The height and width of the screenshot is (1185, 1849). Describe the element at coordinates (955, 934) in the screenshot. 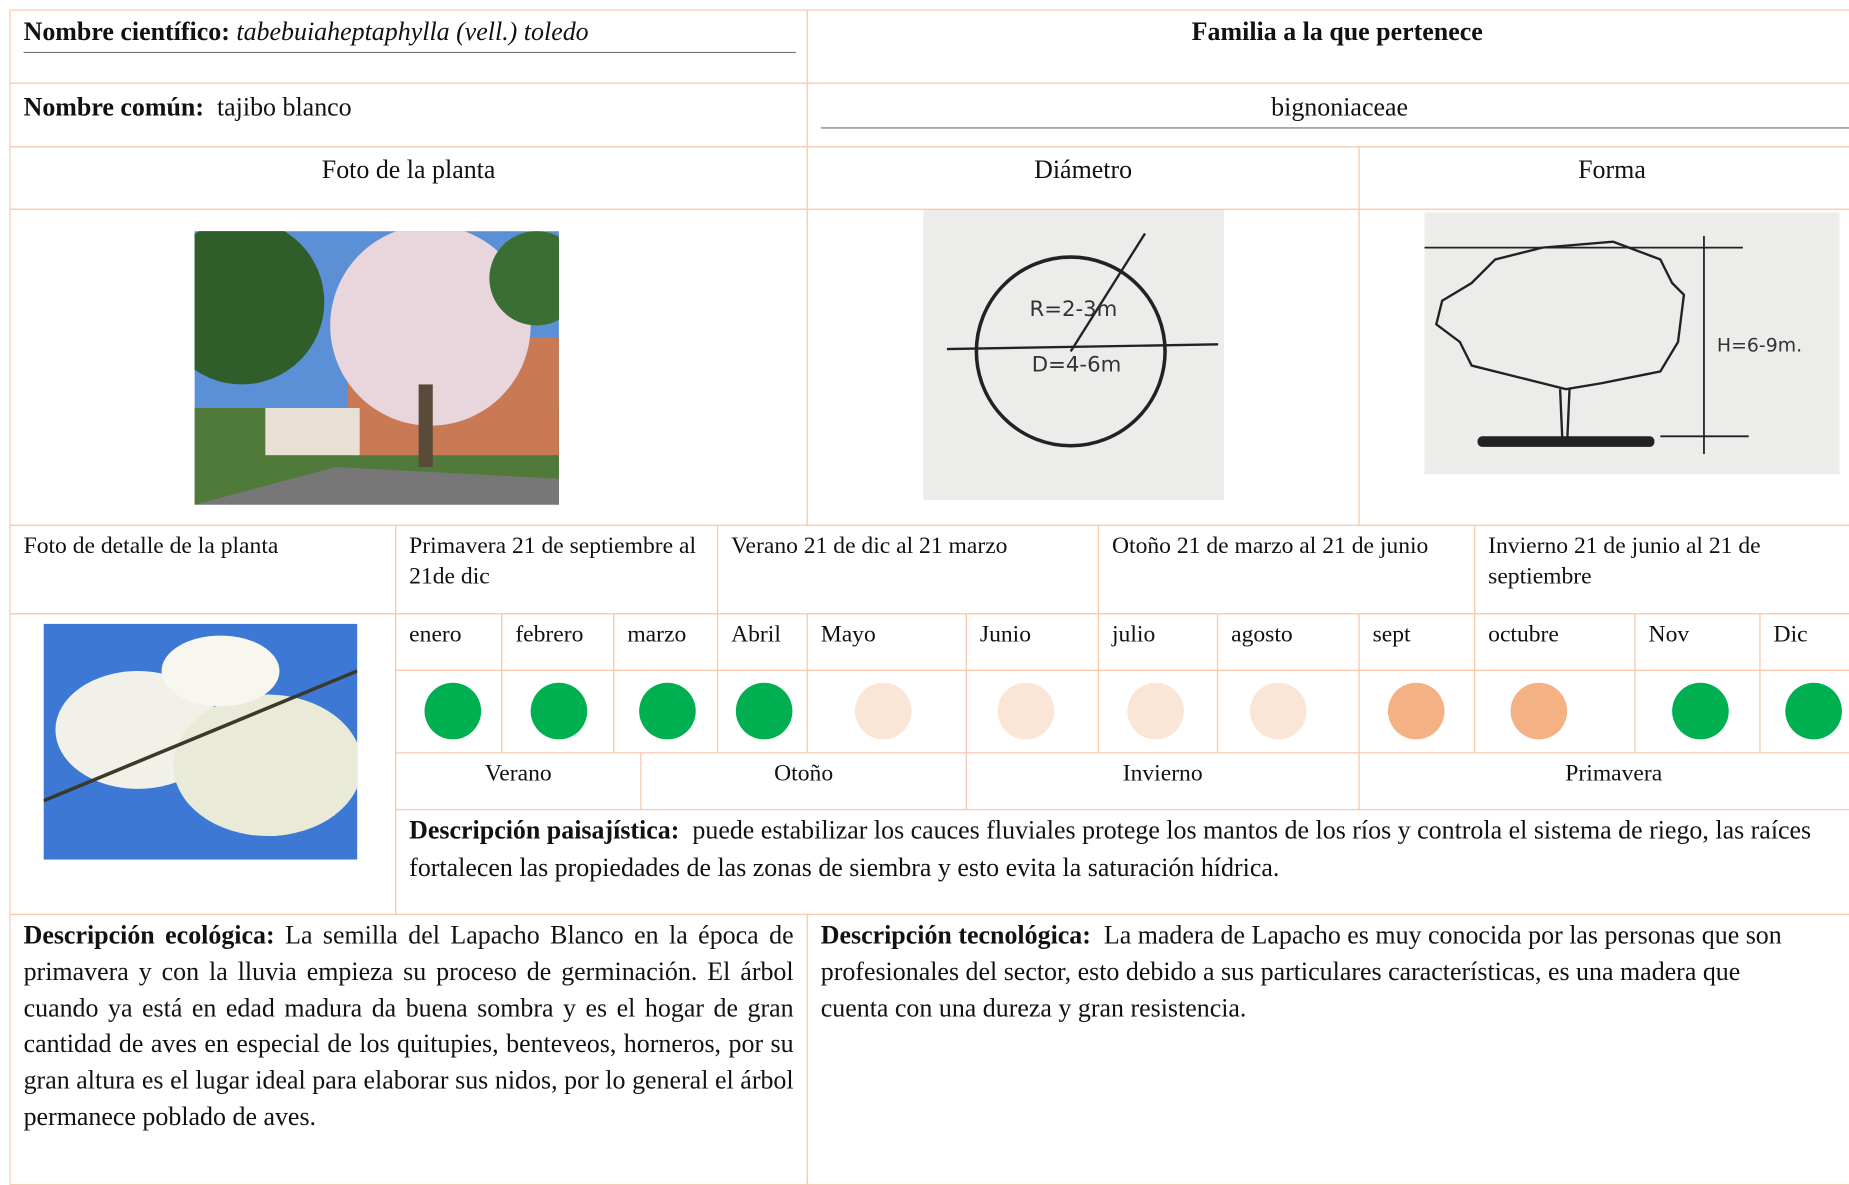

I see `label: Descripción tecnológica:` at that location.